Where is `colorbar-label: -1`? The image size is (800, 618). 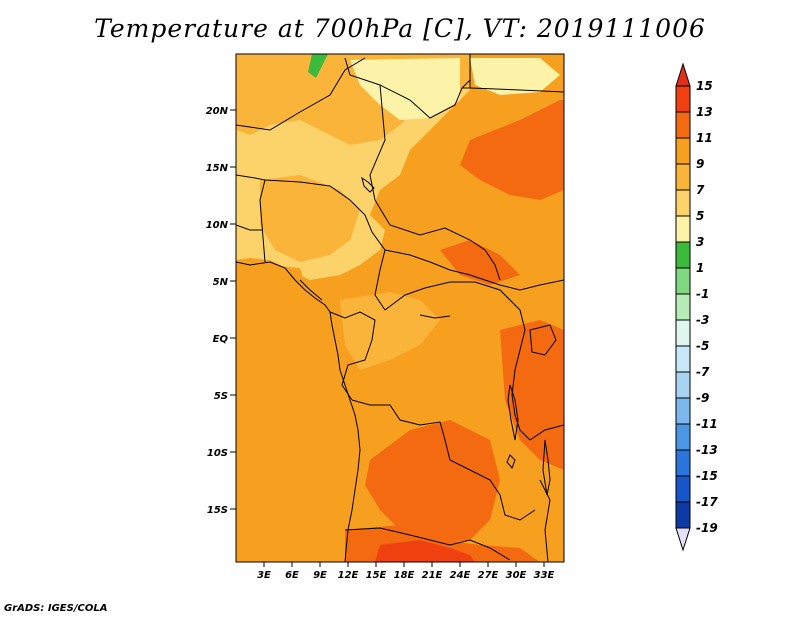 colorbar-label: -1 is located at coordinates (702, 294).